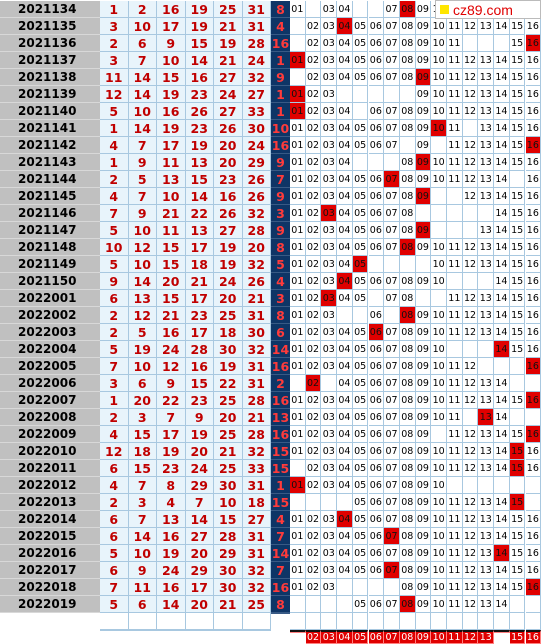 This screenshot has width=541, height=644. Describe the element at coordinates (171, 332) in the screenshot. I see `red-ball-number: 16` at that location.